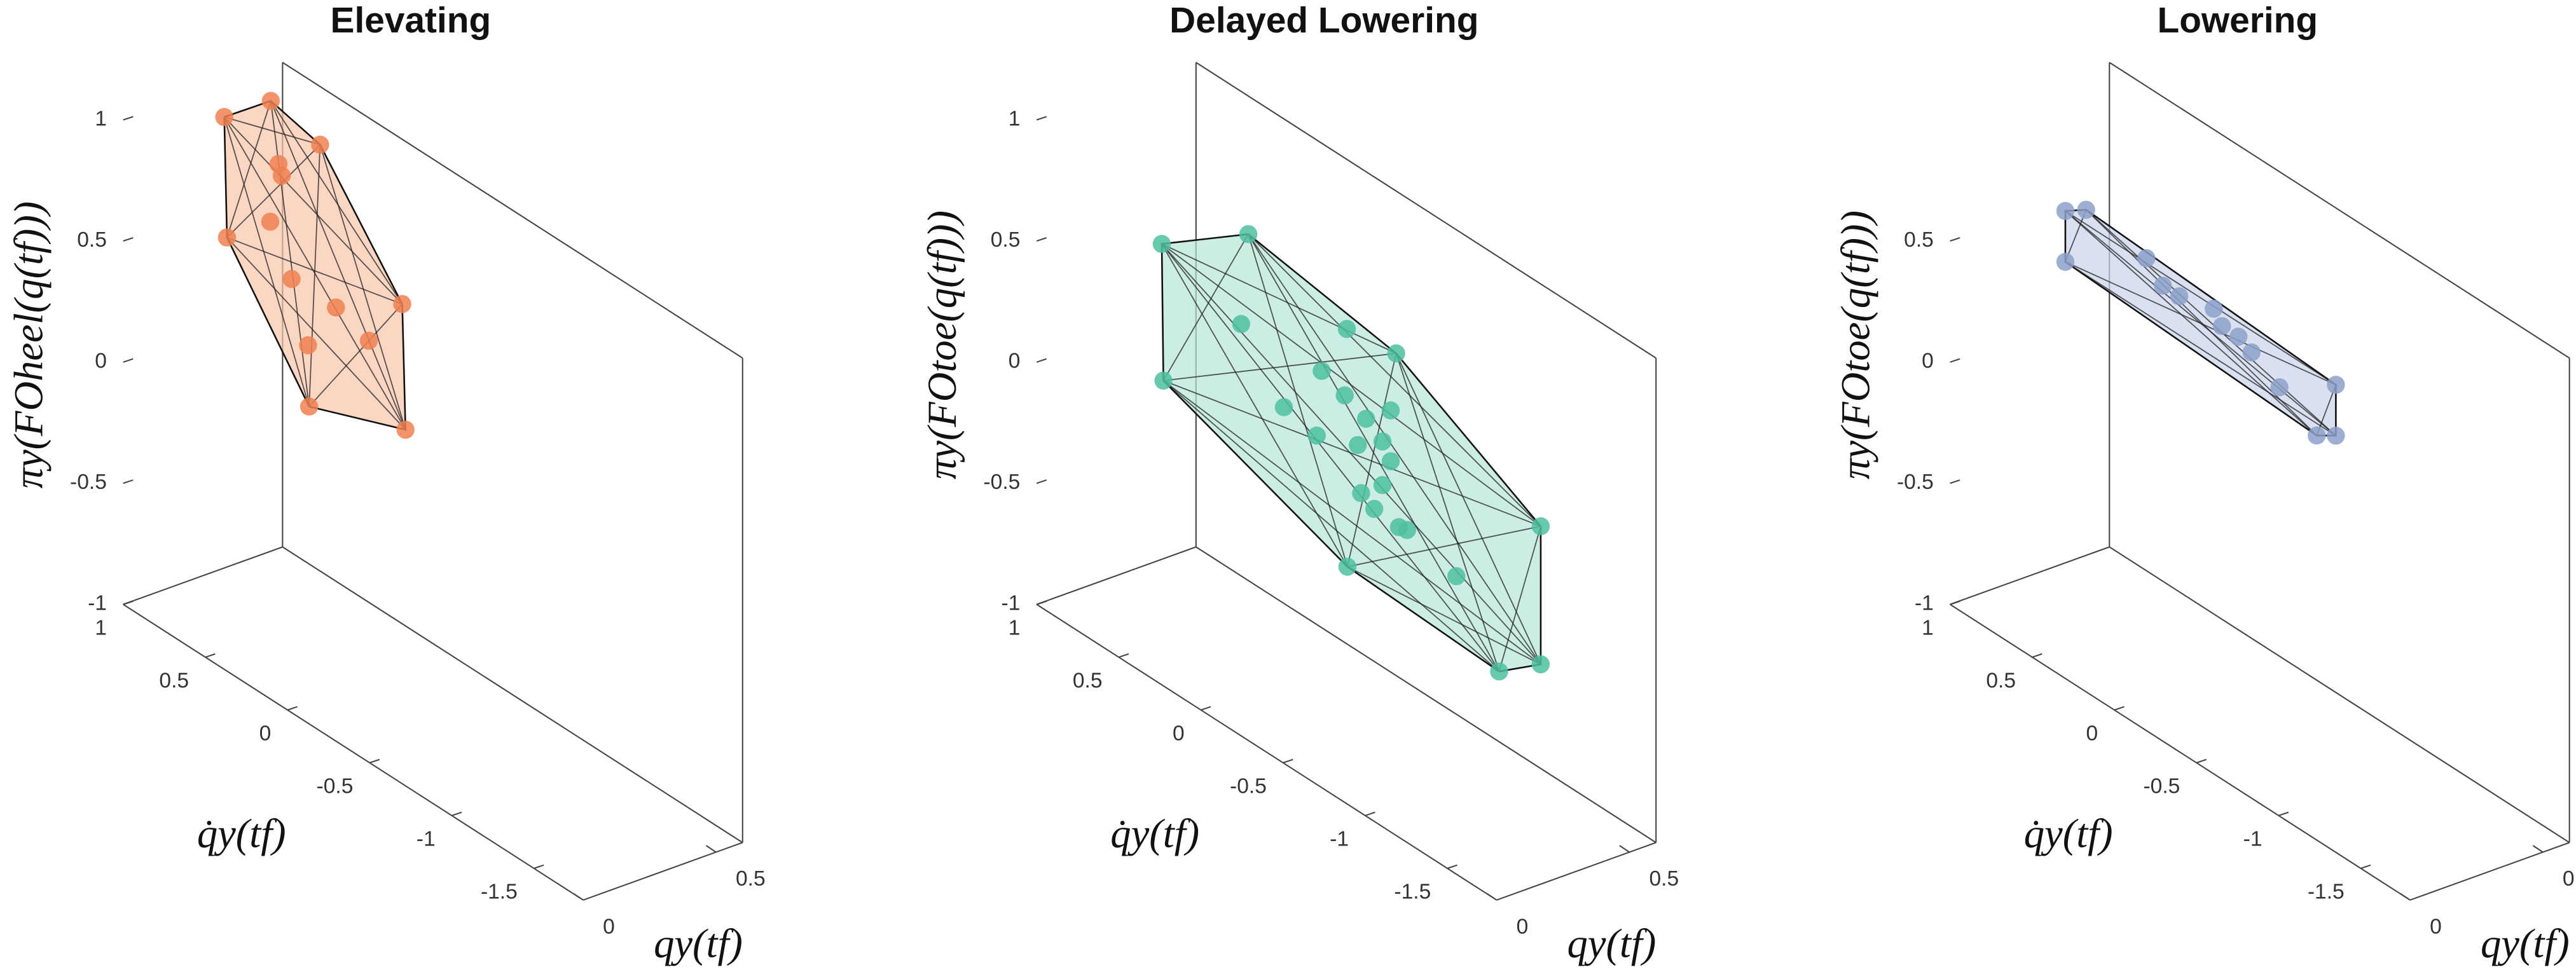 The image size is (2576, 972). What do you see at coordinates (101, 628) in the screenshot?
I see `y-tick-label: 1` at bounding box center [101, 628].